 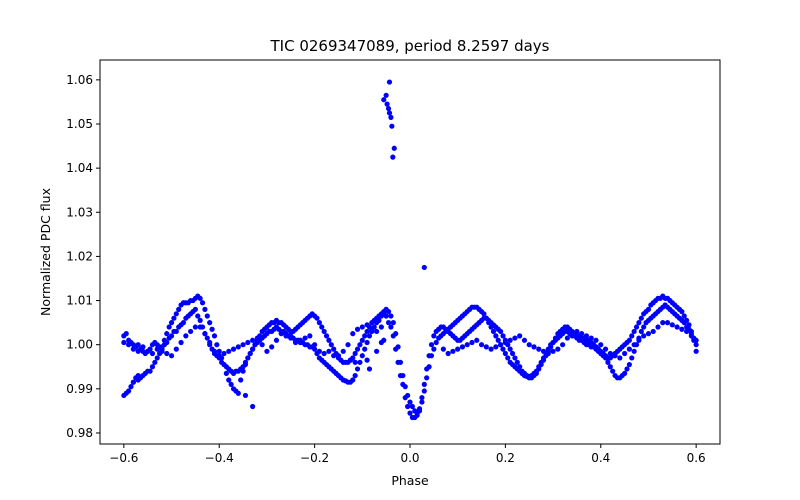 What do you see at coordinates (410, 480) in the screenshot?
I see `x-axis-label: Phase` at bounding box center [410, 480].